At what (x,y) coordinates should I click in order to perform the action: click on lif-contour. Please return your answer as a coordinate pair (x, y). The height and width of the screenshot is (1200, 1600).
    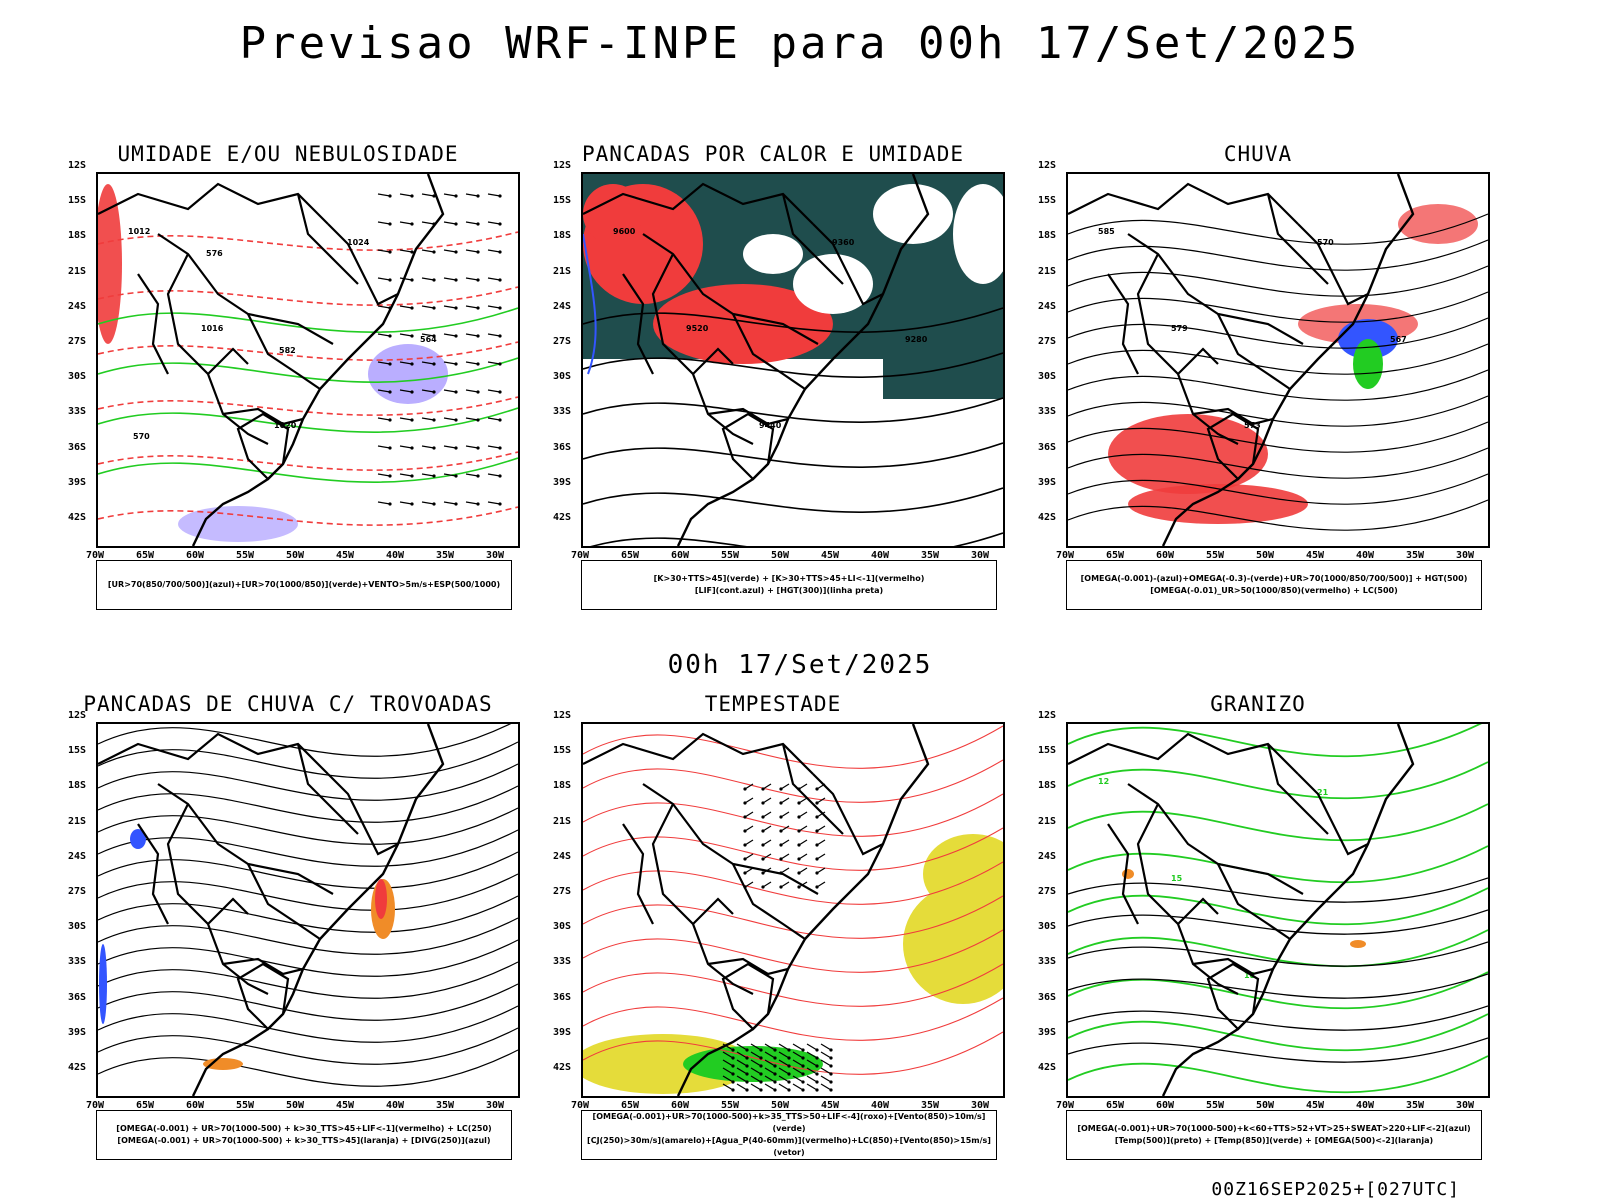
    Looking at the image, I should click on (590, 304).